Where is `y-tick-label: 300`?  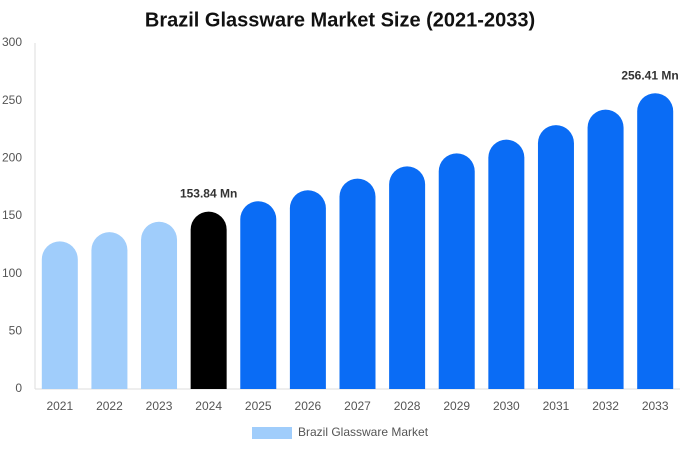
y-tick-label: 300 is located at coordinates (12, 42).